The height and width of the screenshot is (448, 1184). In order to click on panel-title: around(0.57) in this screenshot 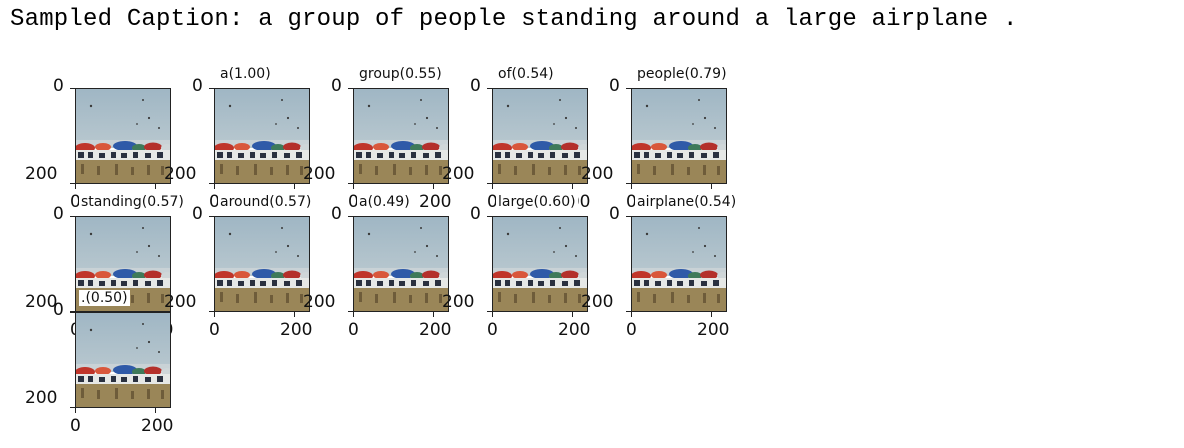, I will do `click(266, 202)`.